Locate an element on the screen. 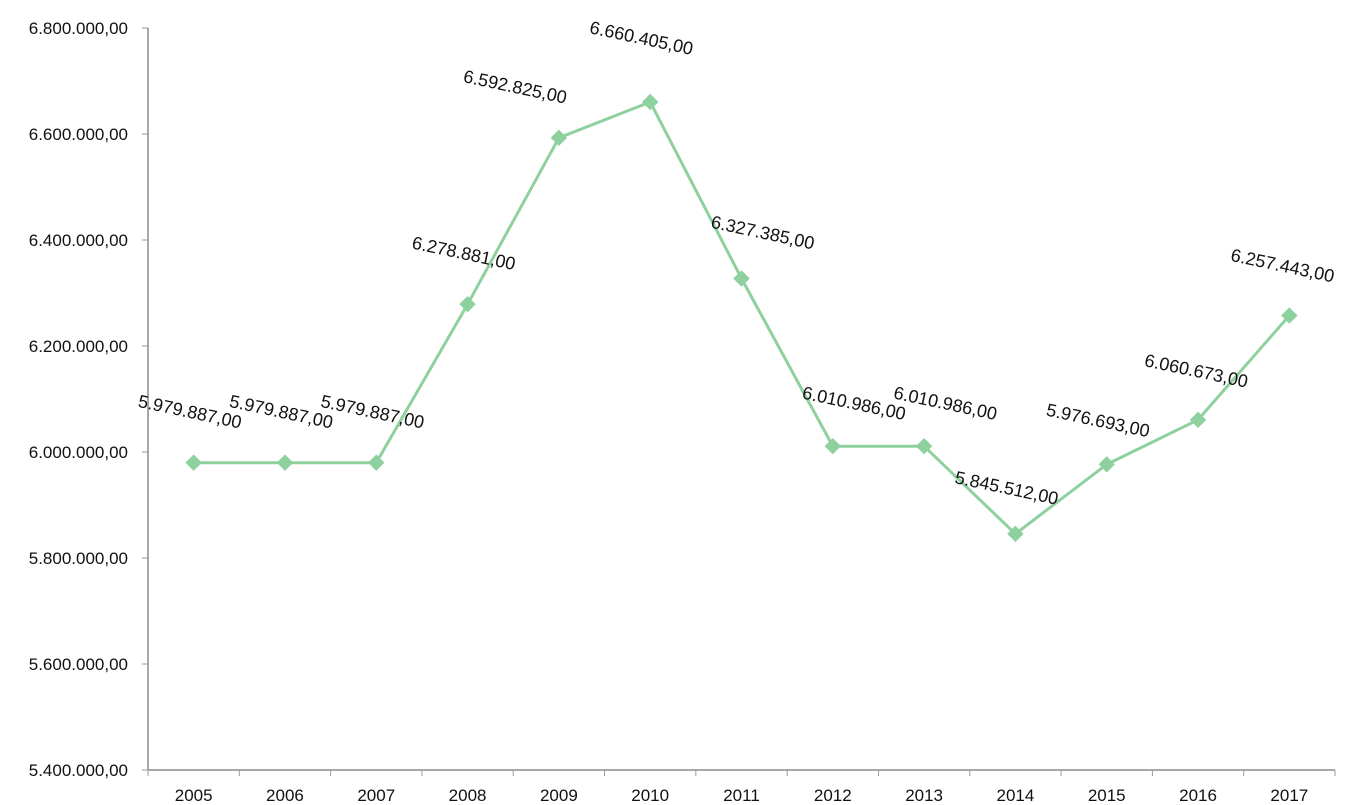 The height and width of the screenshot is (805, 1355). x-tick-label: 2013 is located at coordinates (924, 795).